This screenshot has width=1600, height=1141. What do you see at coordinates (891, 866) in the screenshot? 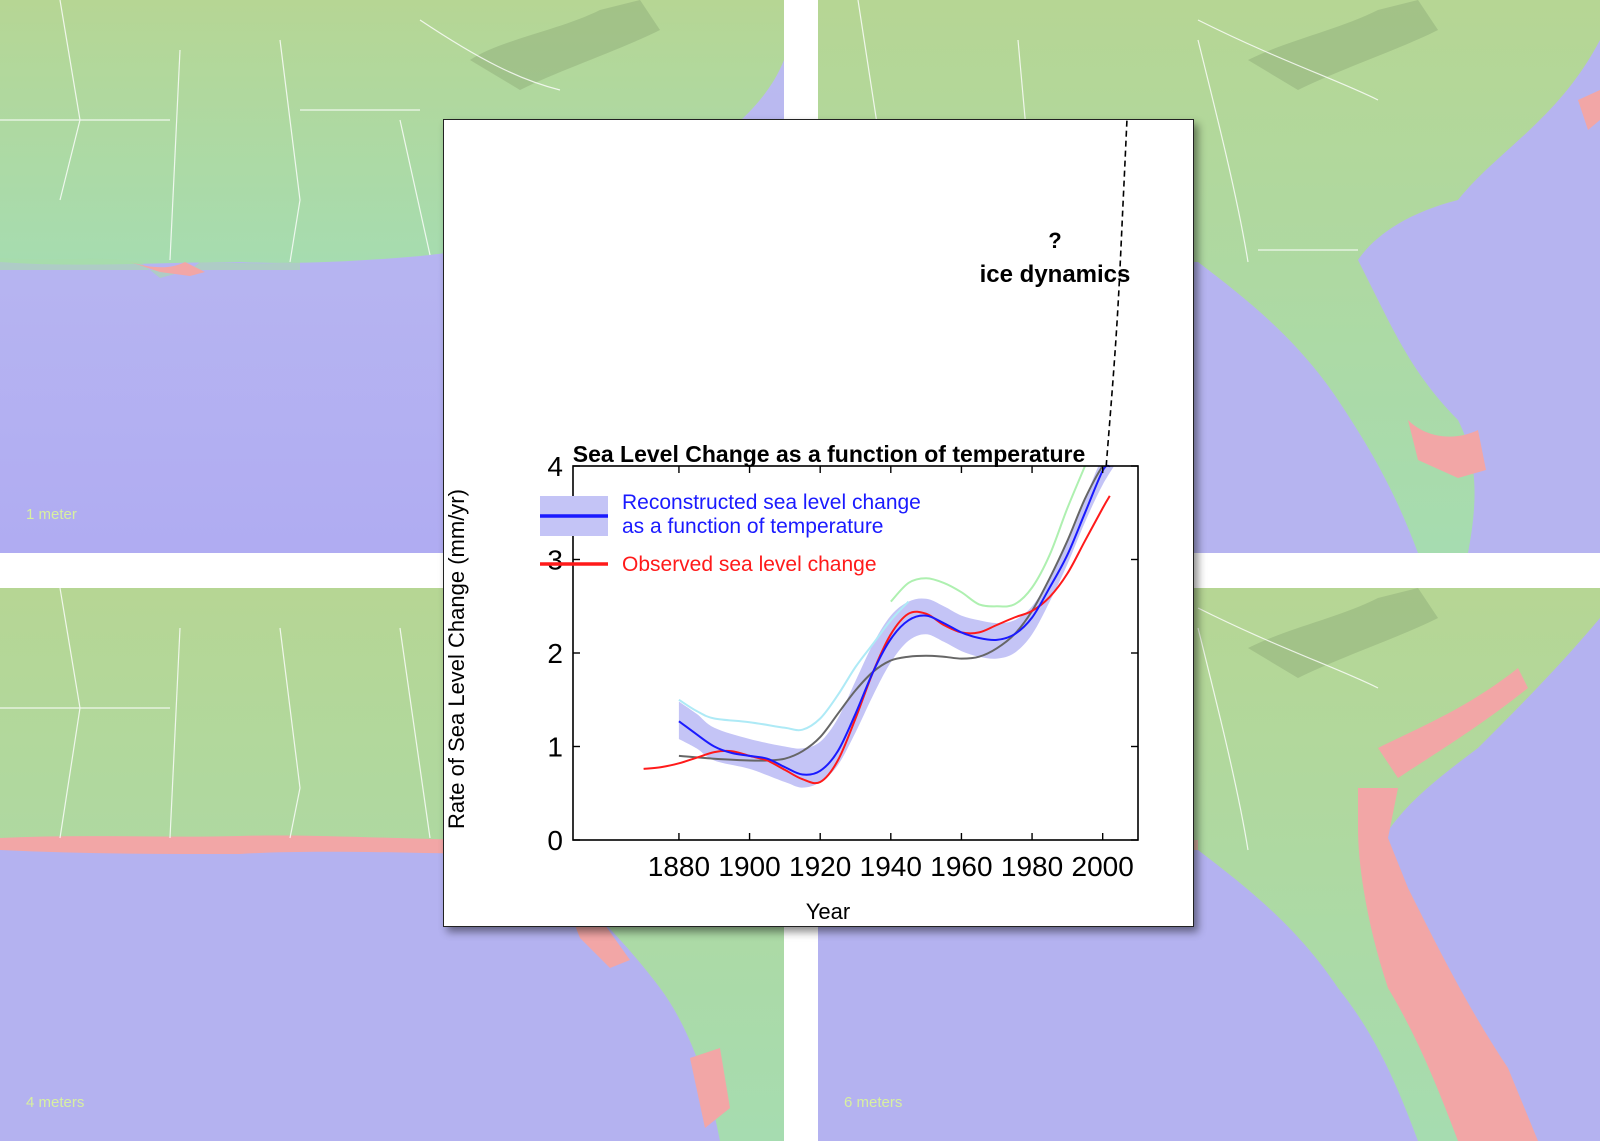
I see `x-tick-label: 1940` at bounding box center [891, 866].